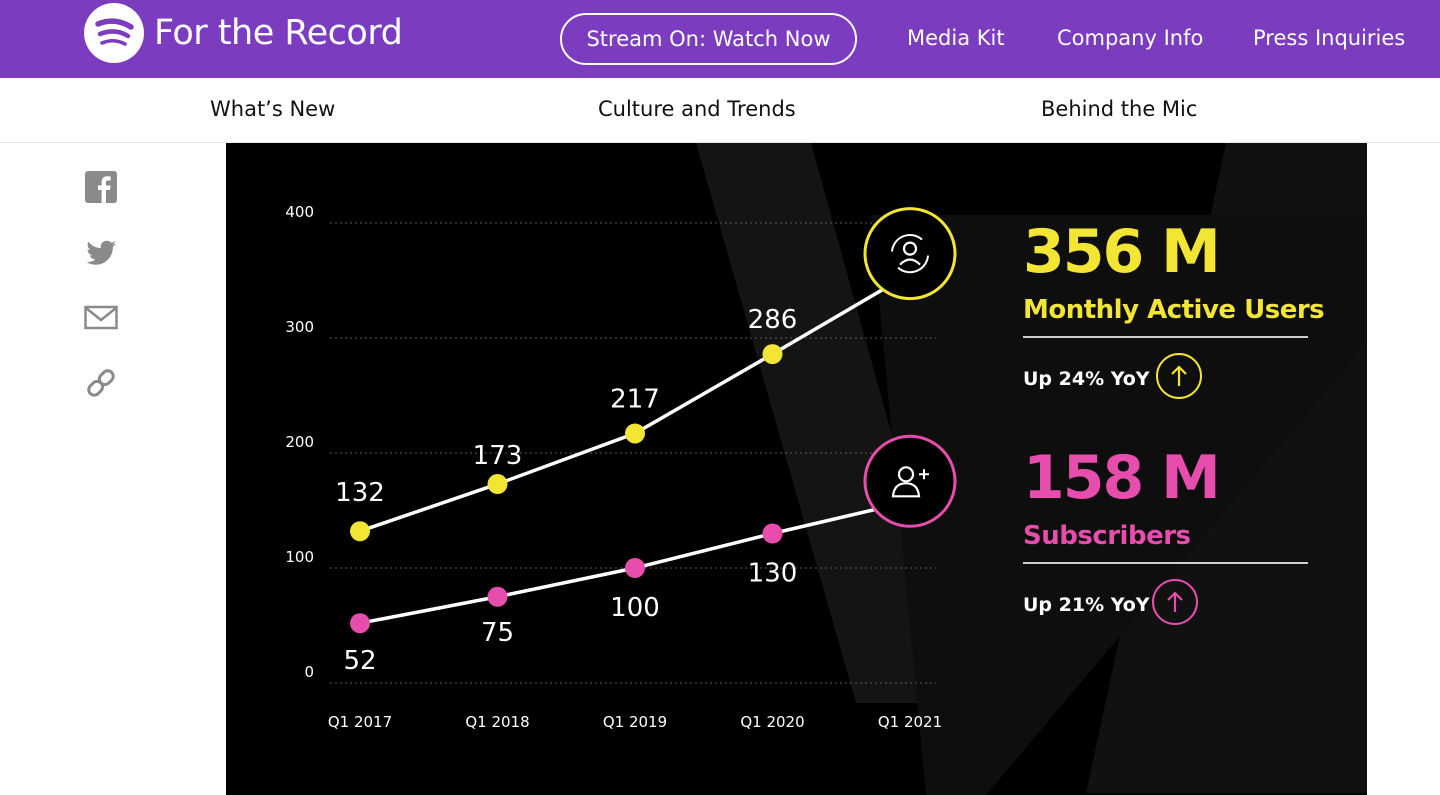 The image size is (1440, 795). Describe the element at coordinates (309, 672) in the screenshot. I see `y-tick-label: 0` at that location.